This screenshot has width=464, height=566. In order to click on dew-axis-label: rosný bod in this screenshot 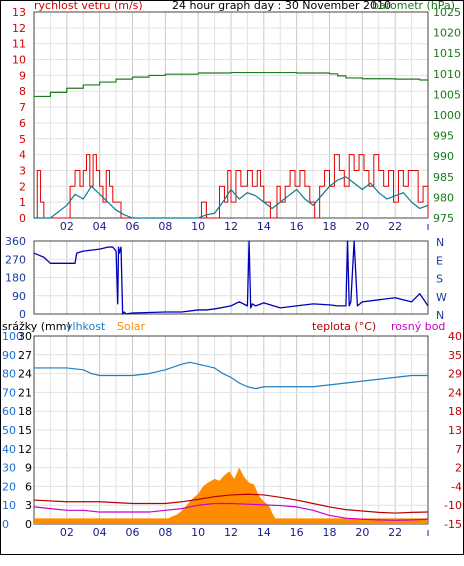, I will do `click(418, 326)`.